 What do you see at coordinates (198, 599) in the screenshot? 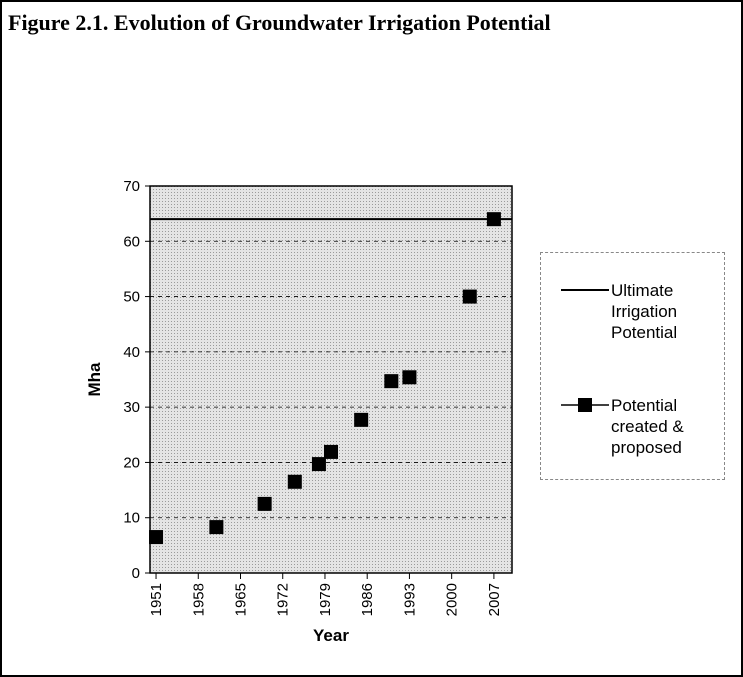
I see `x-tick-label: 1958` at bounding box center [198, 599].